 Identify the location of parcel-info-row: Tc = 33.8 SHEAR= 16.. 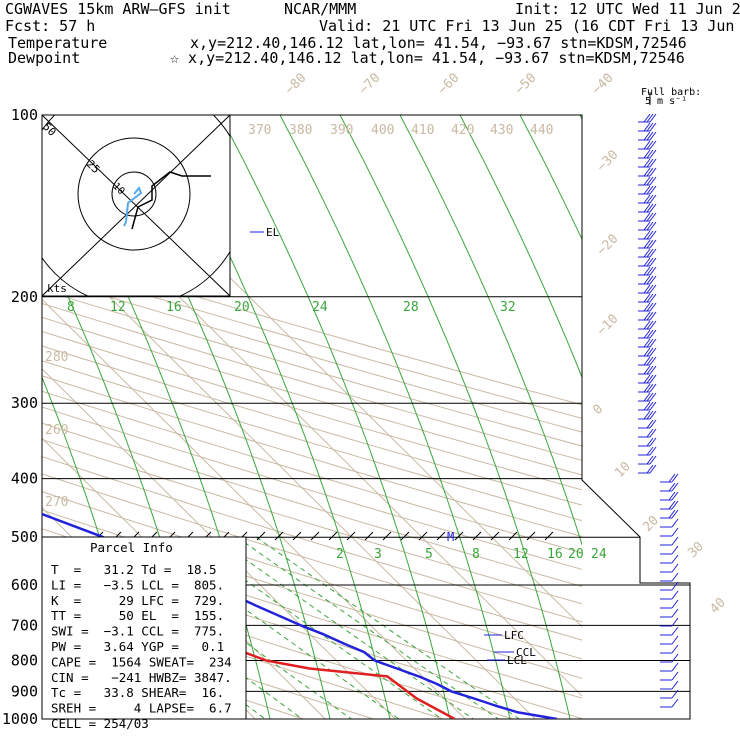
(137, 692).